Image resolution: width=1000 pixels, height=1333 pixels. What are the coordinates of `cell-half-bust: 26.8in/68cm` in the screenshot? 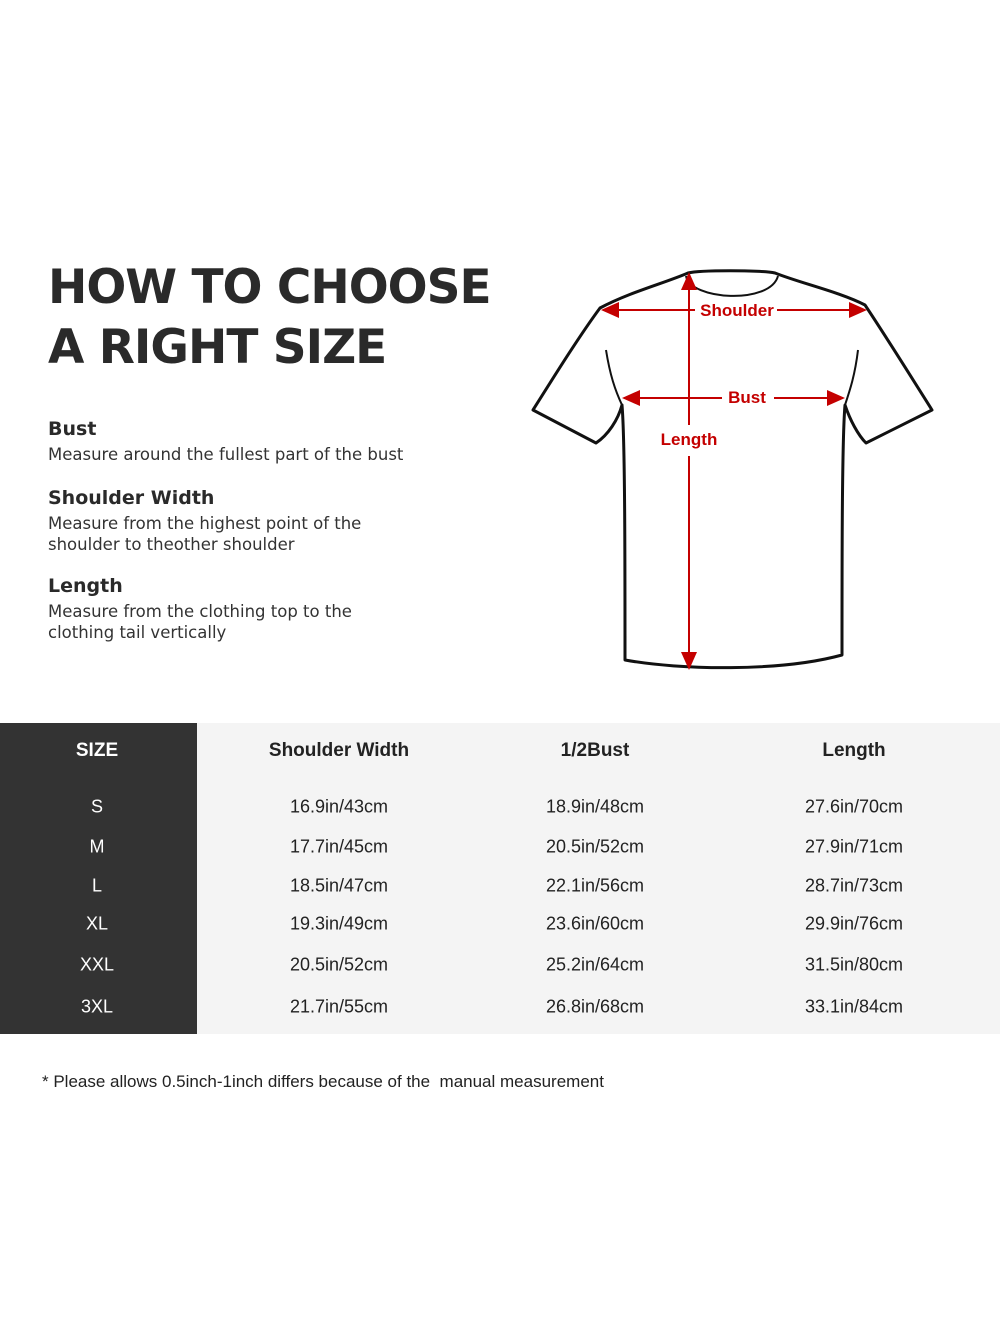 It's located at (595, 1006).